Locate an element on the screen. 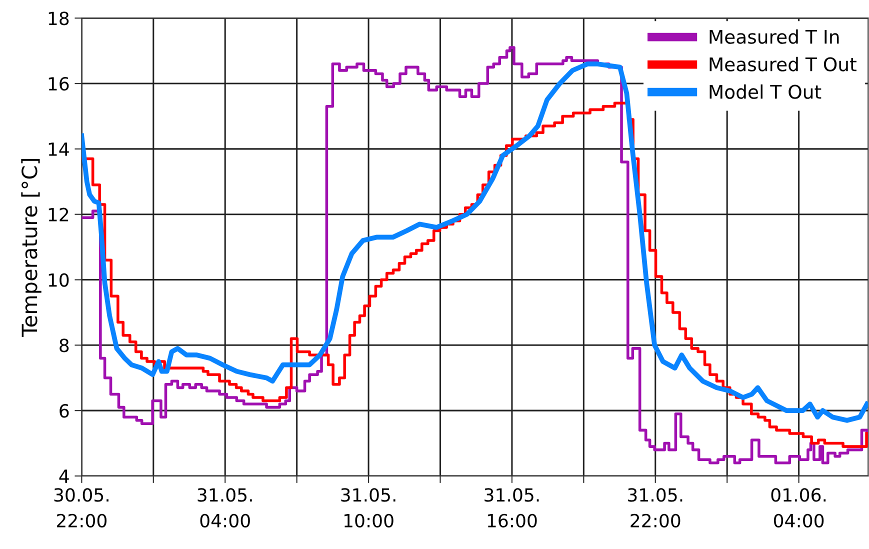  legend-label: Measured T Out is located at coordinates (783, 64).